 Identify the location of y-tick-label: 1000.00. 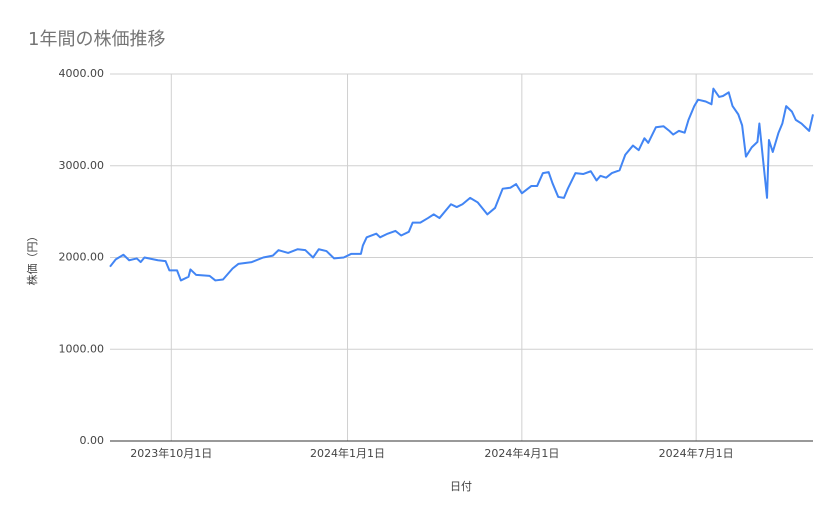
(82, 348).